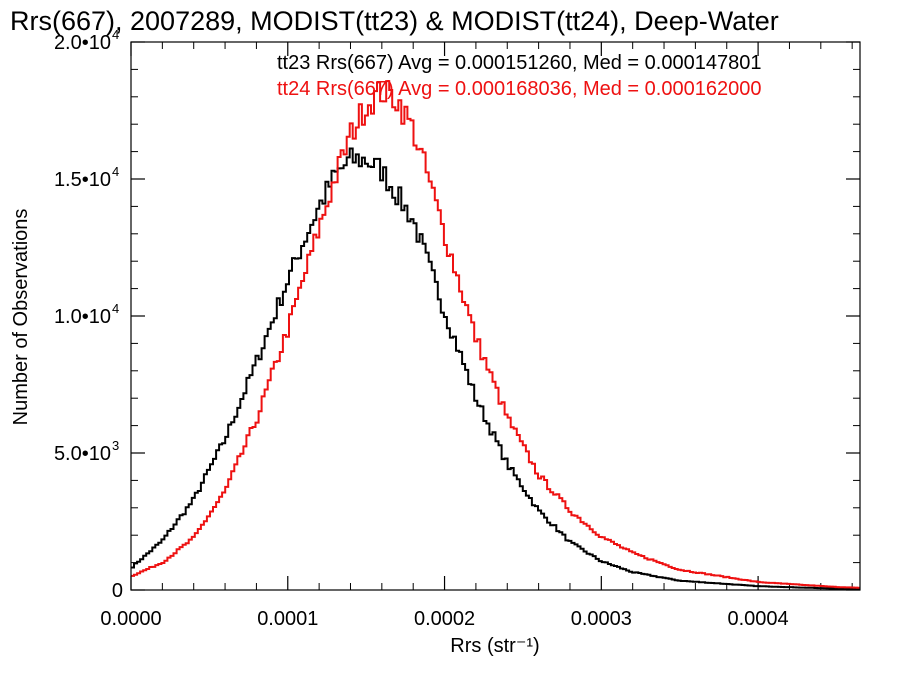 The height and width of the screenshot is (675, 900). What do you see at coordinates (82, 43) in the screenshot?
I see `y-tick-label: 2.0•10` at bounding box center [82, 43].